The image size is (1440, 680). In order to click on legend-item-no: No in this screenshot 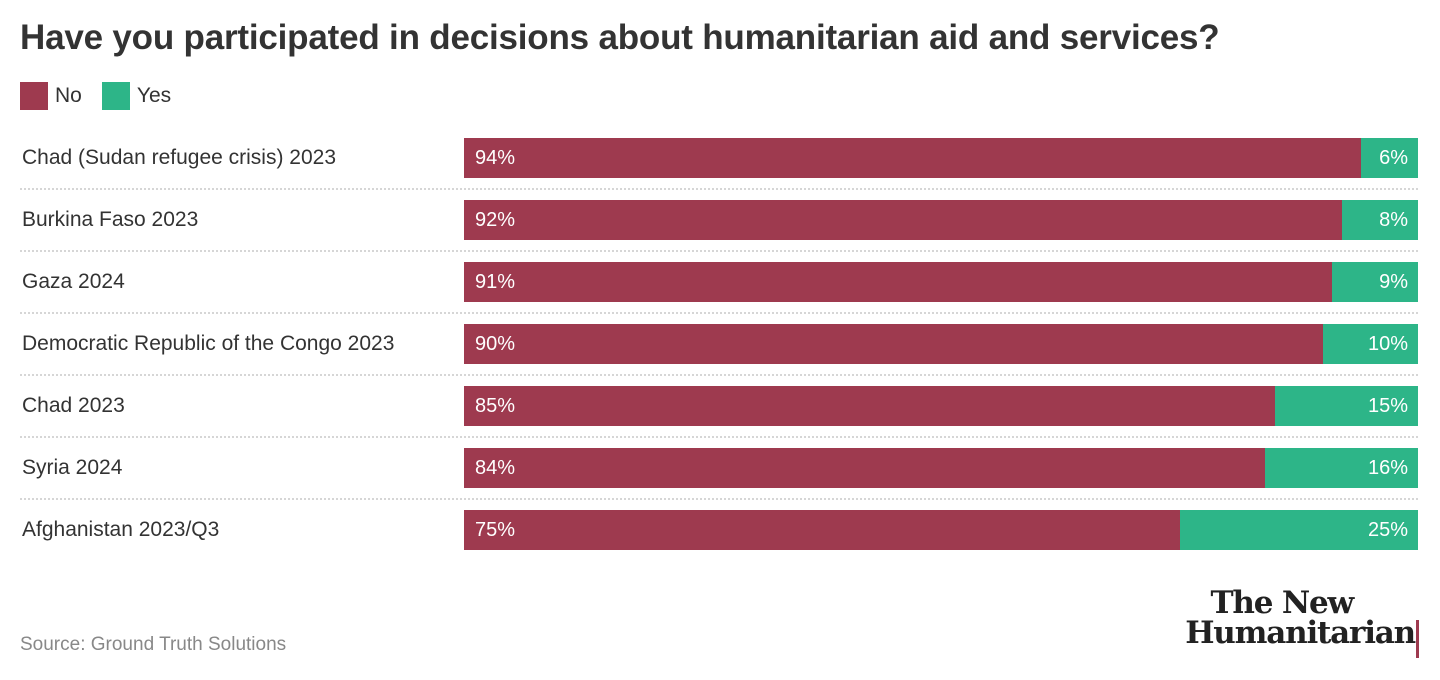, I will do `click(51, 96)`.